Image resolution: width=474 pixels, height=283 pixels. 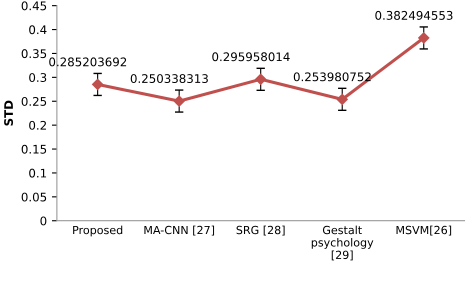 I want to click on y-tick-label: 0.15, so click(x=34, y=149).